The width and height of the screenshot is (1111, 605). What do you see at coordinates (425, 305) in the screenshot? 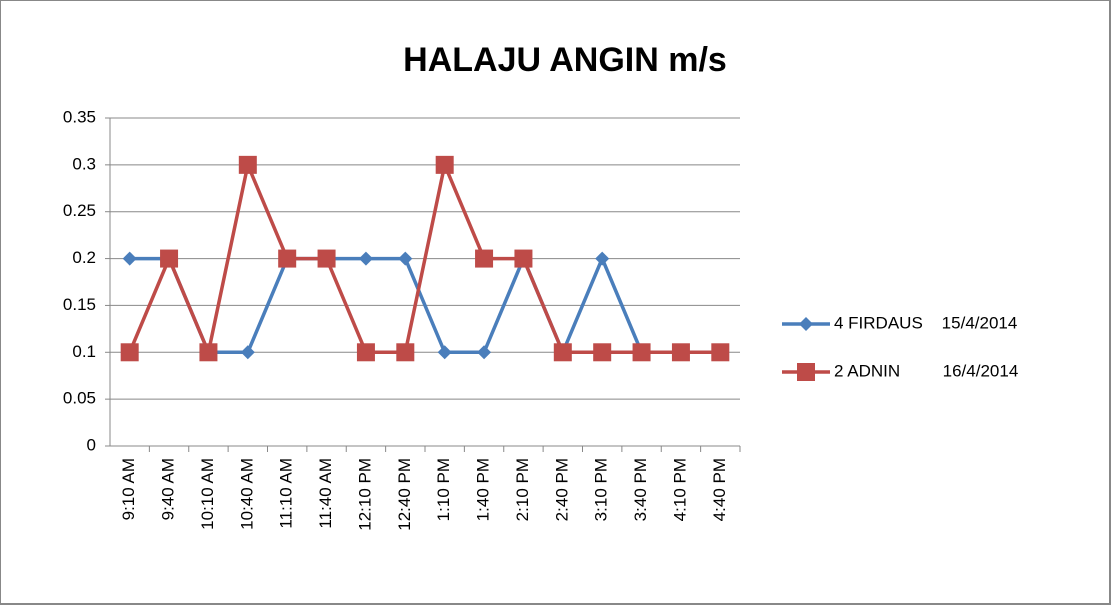
I see `series-line` at bounding box center [425, 305].